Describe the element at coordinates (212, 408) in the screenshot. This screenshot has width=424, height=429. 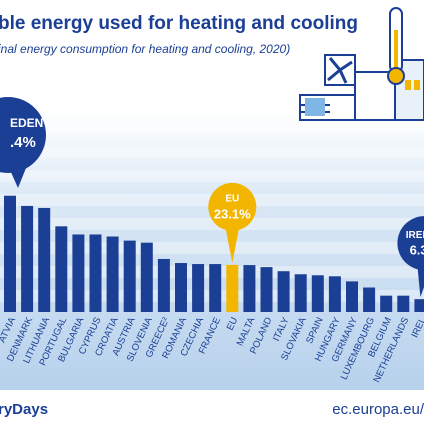
I see `footer-band` at that location.